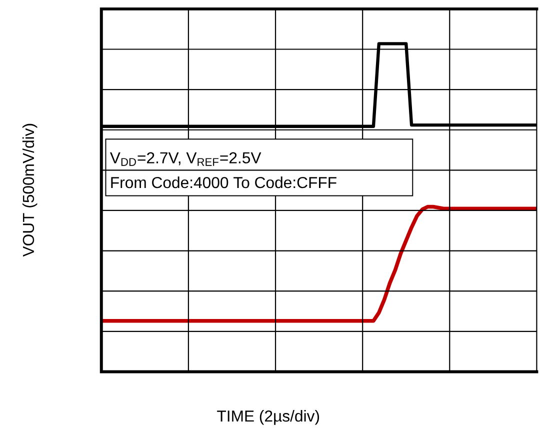 This screenshot has width=540, height=442. What do you see at coordinates (30, 190) in the screenshot?
I see `y-axis-title: VOUT (500mV/div)` at bounding box center [30, 190].